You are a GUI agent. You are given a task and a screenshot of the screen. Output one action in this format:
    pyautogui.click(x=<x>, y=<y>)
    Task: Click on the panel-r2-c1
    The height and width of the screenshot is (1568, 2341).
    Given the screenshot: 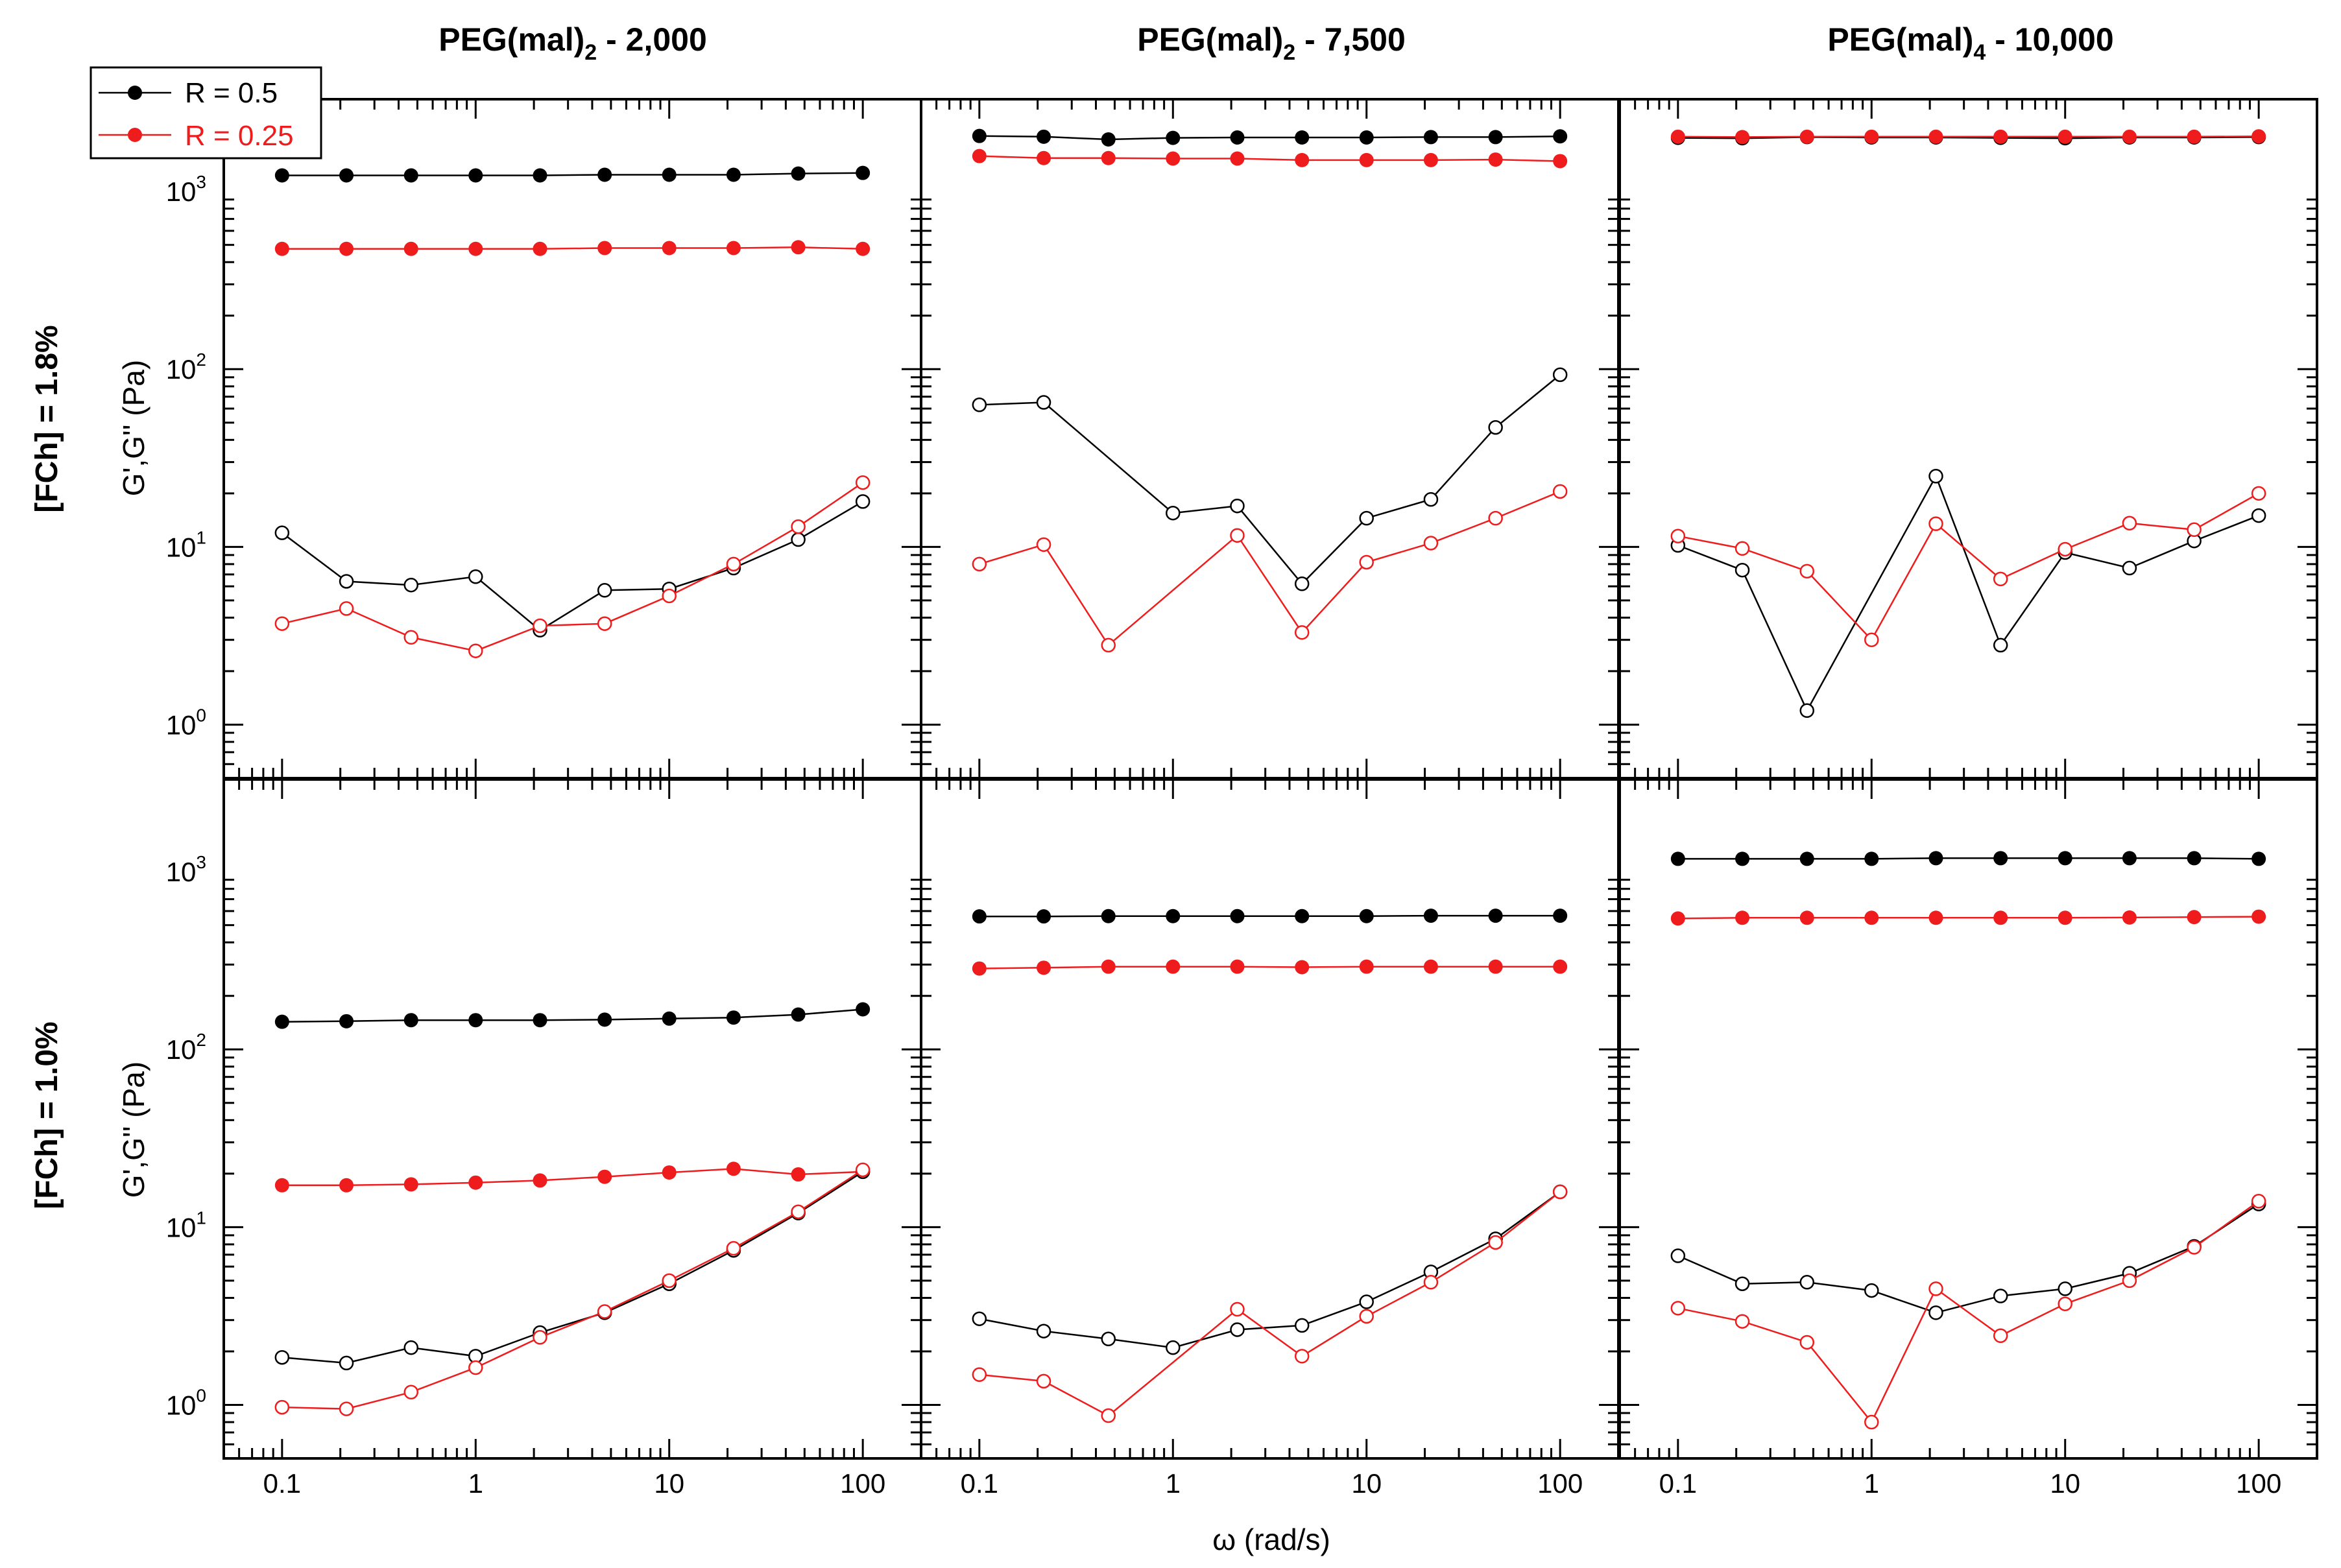 What is the action you would take?
    pyautogui.click(x=572, y=1209)
    